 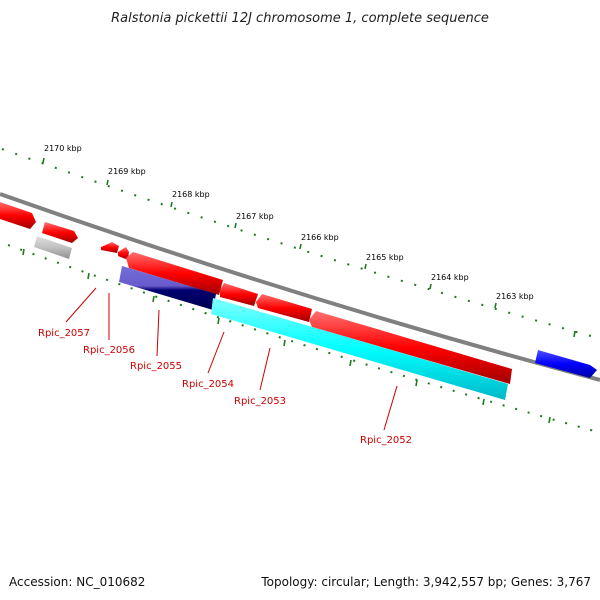 I want to click on gene-label-leaders, so click(x=231, y=359).